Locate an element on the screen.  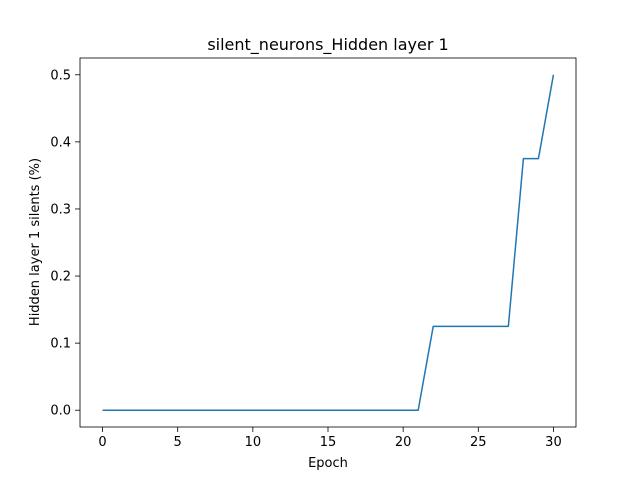
y-tick-label: 0.2 is located at coordinates (60, 277).